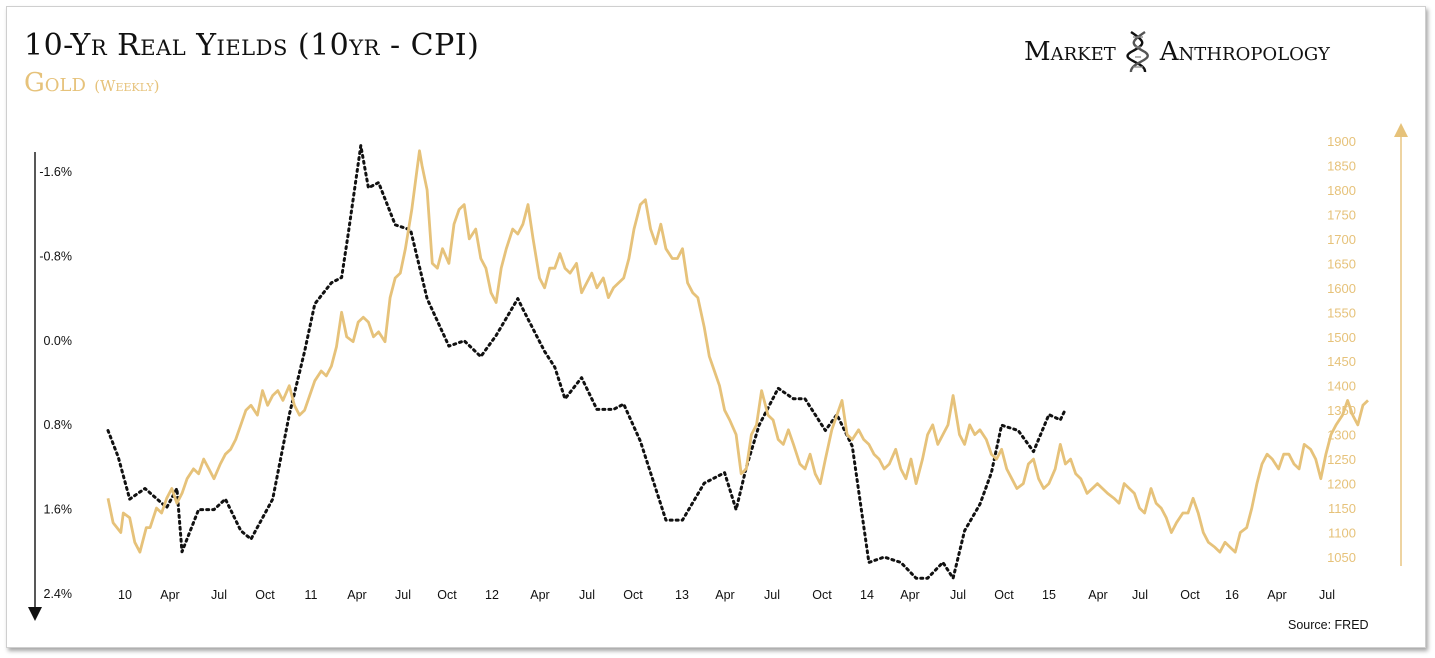  Describe the element at coordinates (125, 595) in the screenshot. I see `x-tick-label: 10` at that location.